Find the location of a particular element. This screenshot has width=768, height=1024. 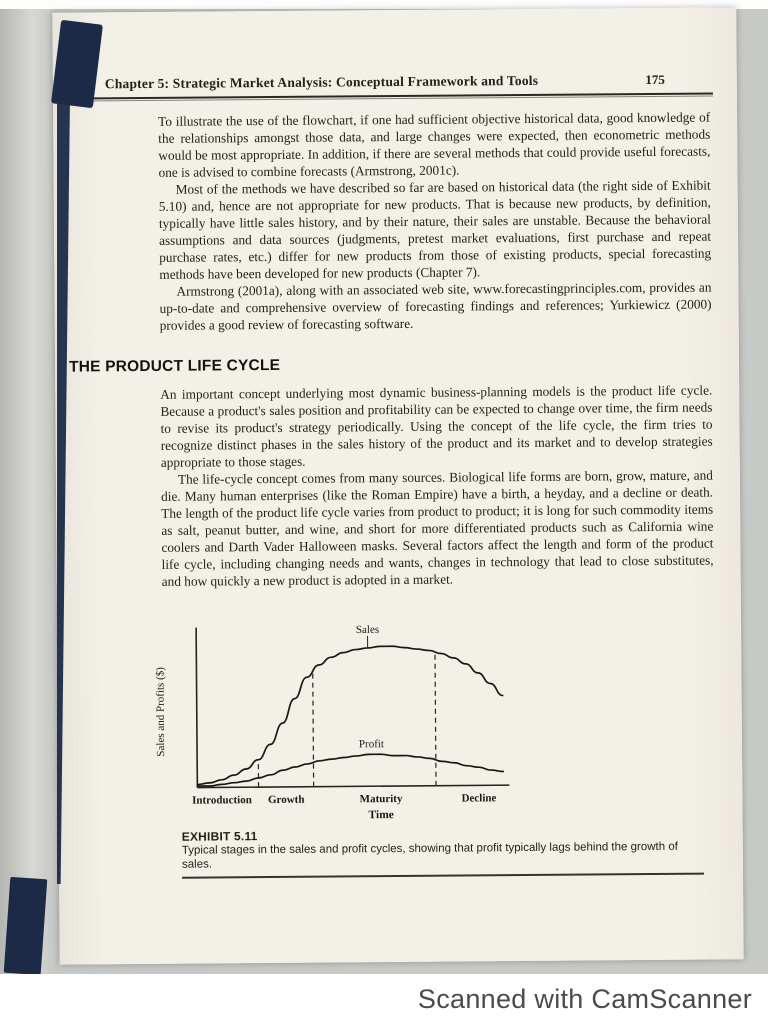

svg-text: Introduction is located at coordinates (222, 800).